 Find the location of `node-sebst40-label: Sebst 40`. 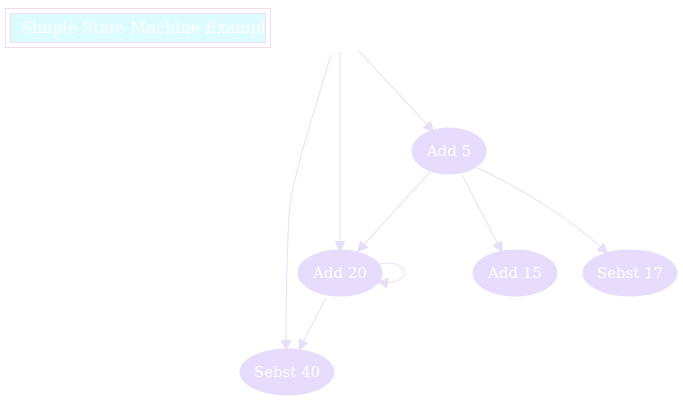

node-sebst40-label: Sebst 40 is located at coordinates (287, 372).